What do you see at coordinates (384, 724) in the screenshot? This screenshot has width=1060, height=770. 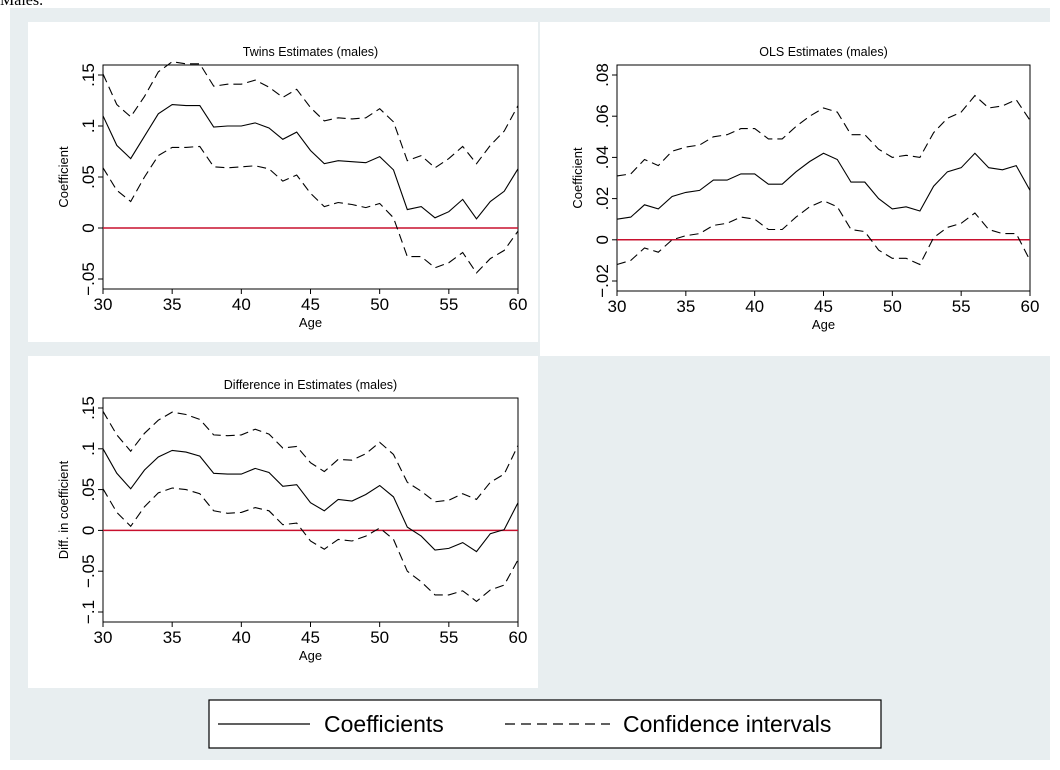 I see `legend-solid-label: Coefficients` at bounding box center [384, 724].